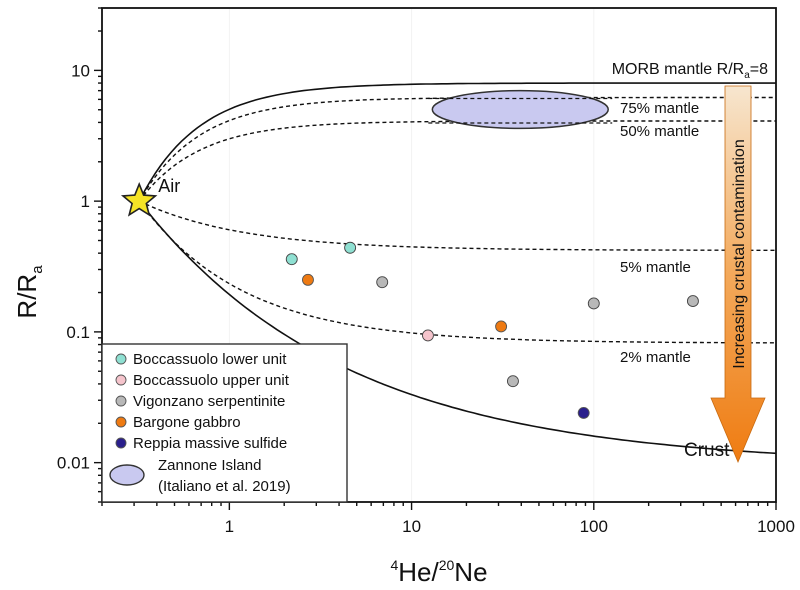  What do you see at coordinates (655, 357) in the screenshot?
I see `curve-label-2-mantle: 2% mantle` at bounding box center [655, 357].